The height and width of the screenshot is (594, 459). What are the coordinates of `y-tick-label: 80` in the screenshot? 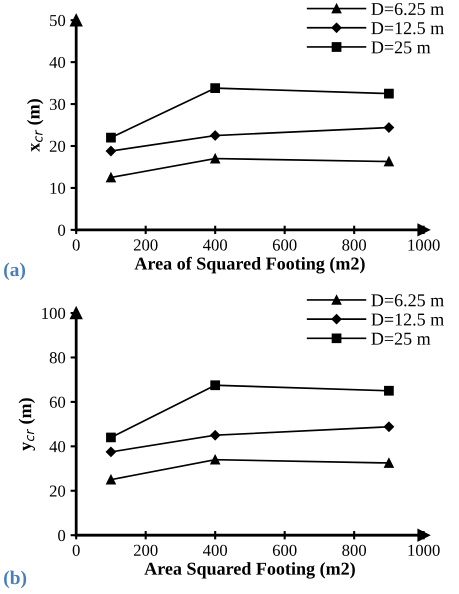 It's located at (58, 358).